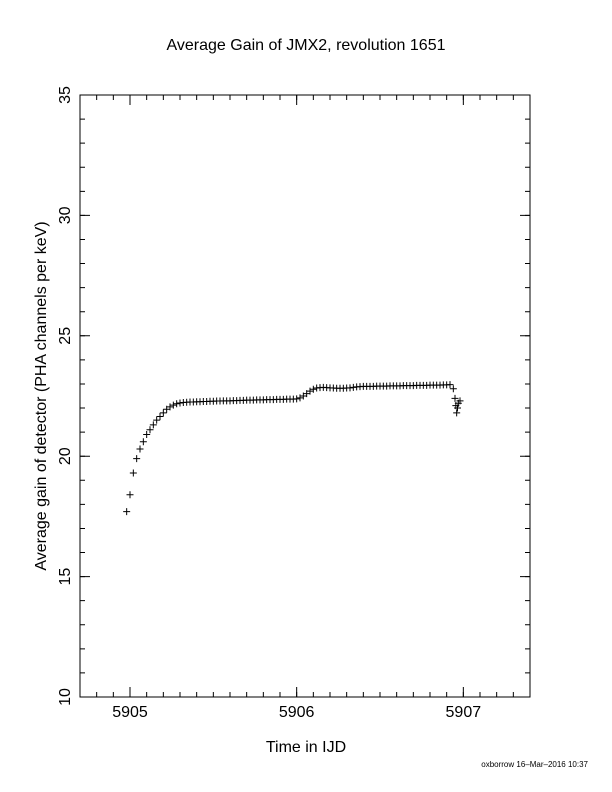 This screenshot has height=792, width=612. What do you see at coordinates (65, 215) in the screenshot?
I see `y-tick-label: 30` at bounding box center [65, 215].